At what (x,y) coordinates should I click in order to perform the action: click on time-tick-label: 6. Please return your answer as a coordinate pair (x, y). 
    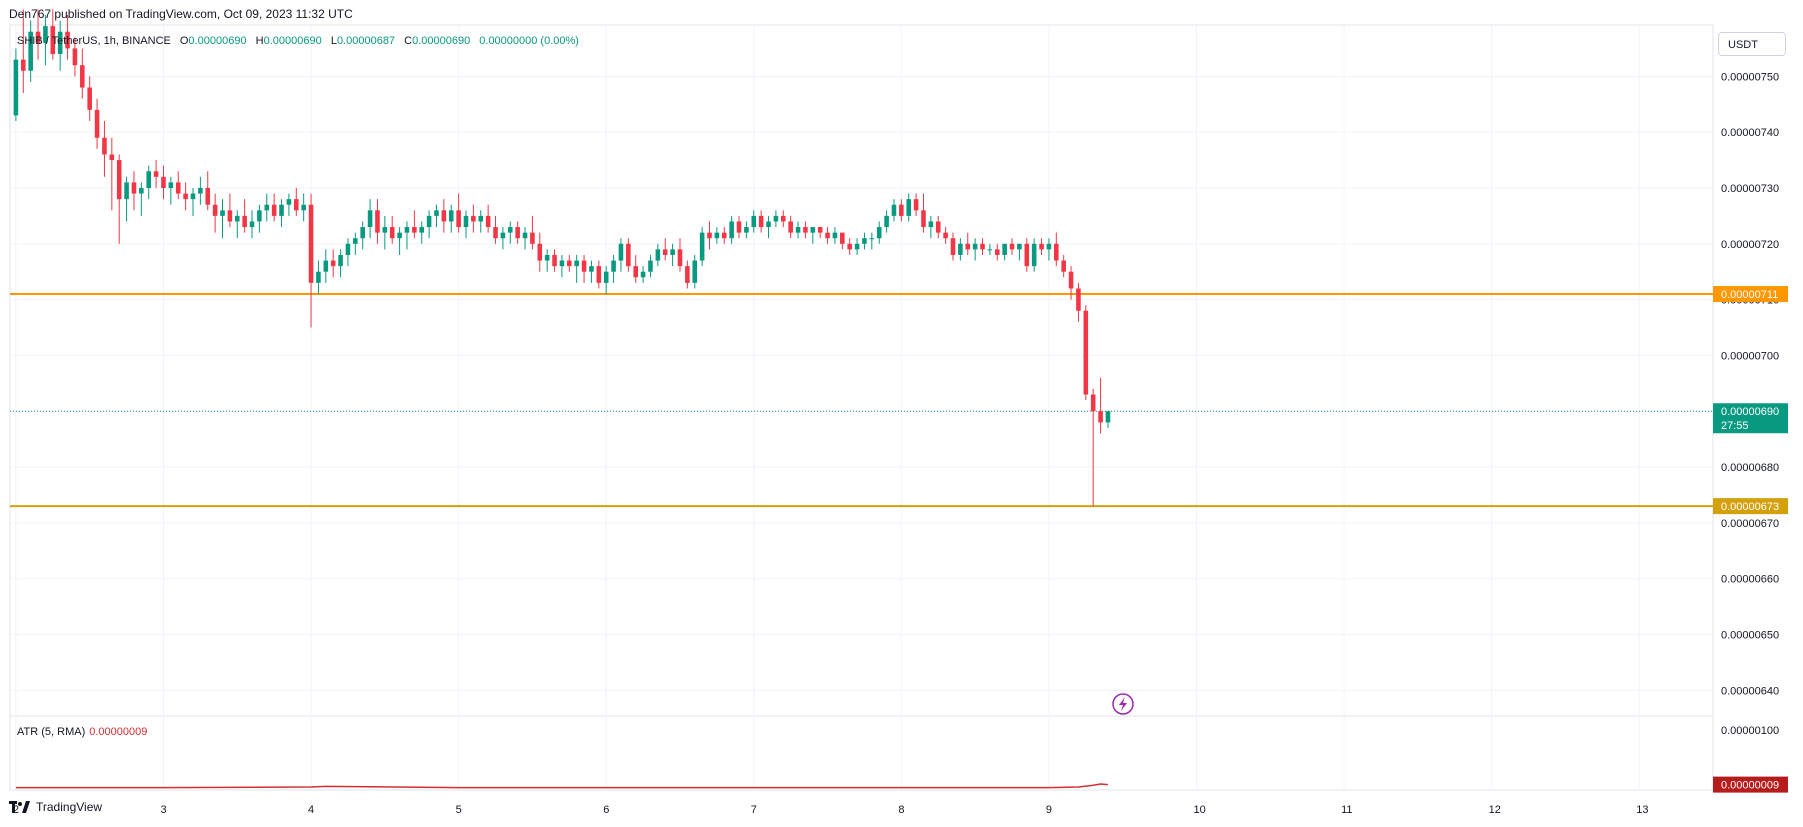
    Looking at the image, I should click on (606, 810).